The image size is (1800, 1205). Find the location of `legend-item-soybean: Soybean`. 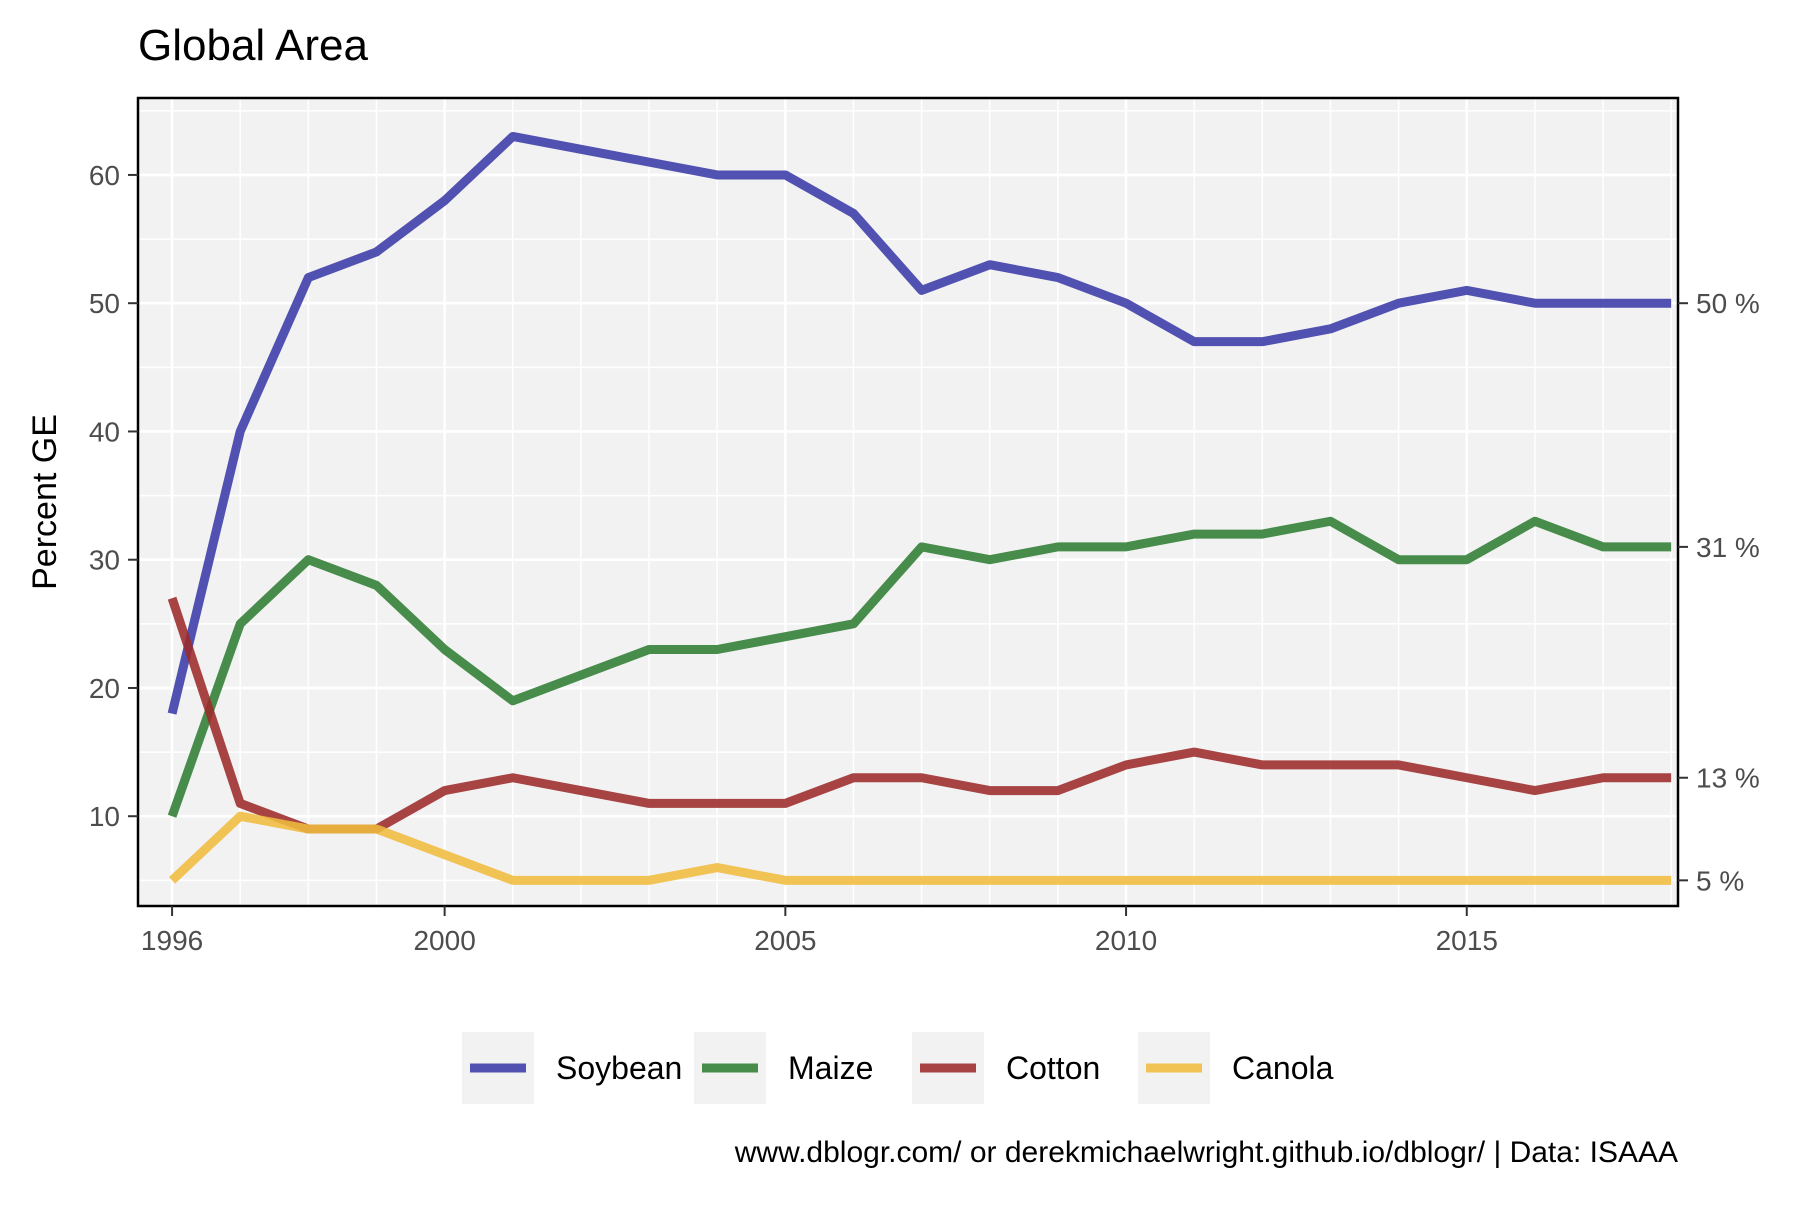

legend-item-soybean: Soybean is located at coordinates (572, 1068).